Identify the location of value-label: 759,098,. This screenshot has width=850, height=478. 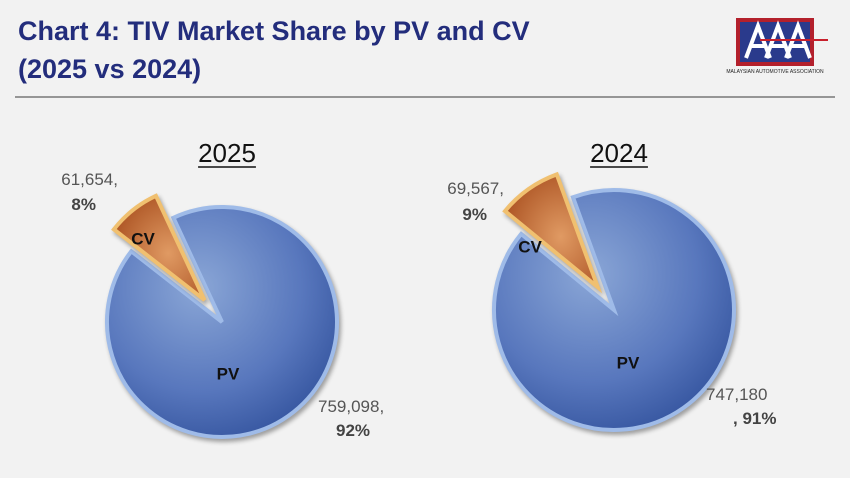
(351, 406).